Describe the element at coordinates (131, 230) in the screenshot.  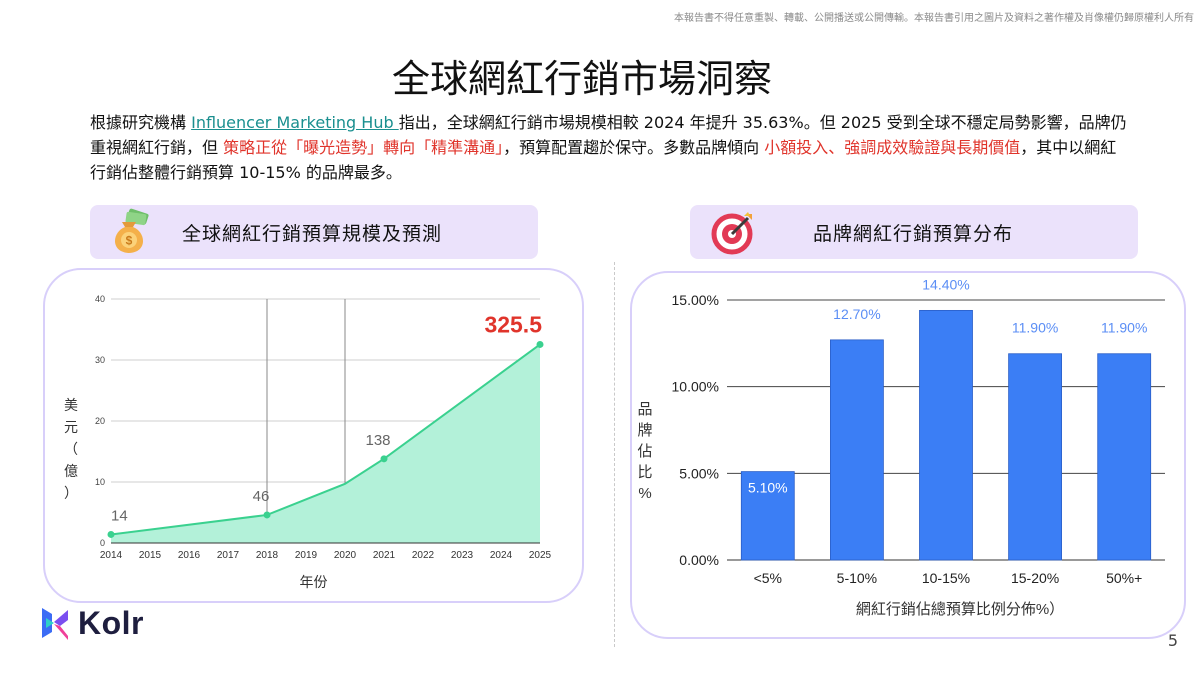
I see `money-bag-icon: $` at that location.